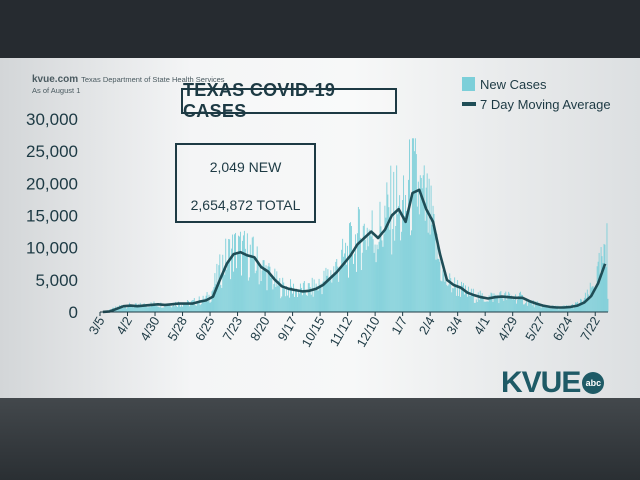 This screenshot has width=640, height=480. What do you see at coordinates (56, 280) in the screenshot?
I see `y-tick-label: 5,000` at bounding box center [56, 280].